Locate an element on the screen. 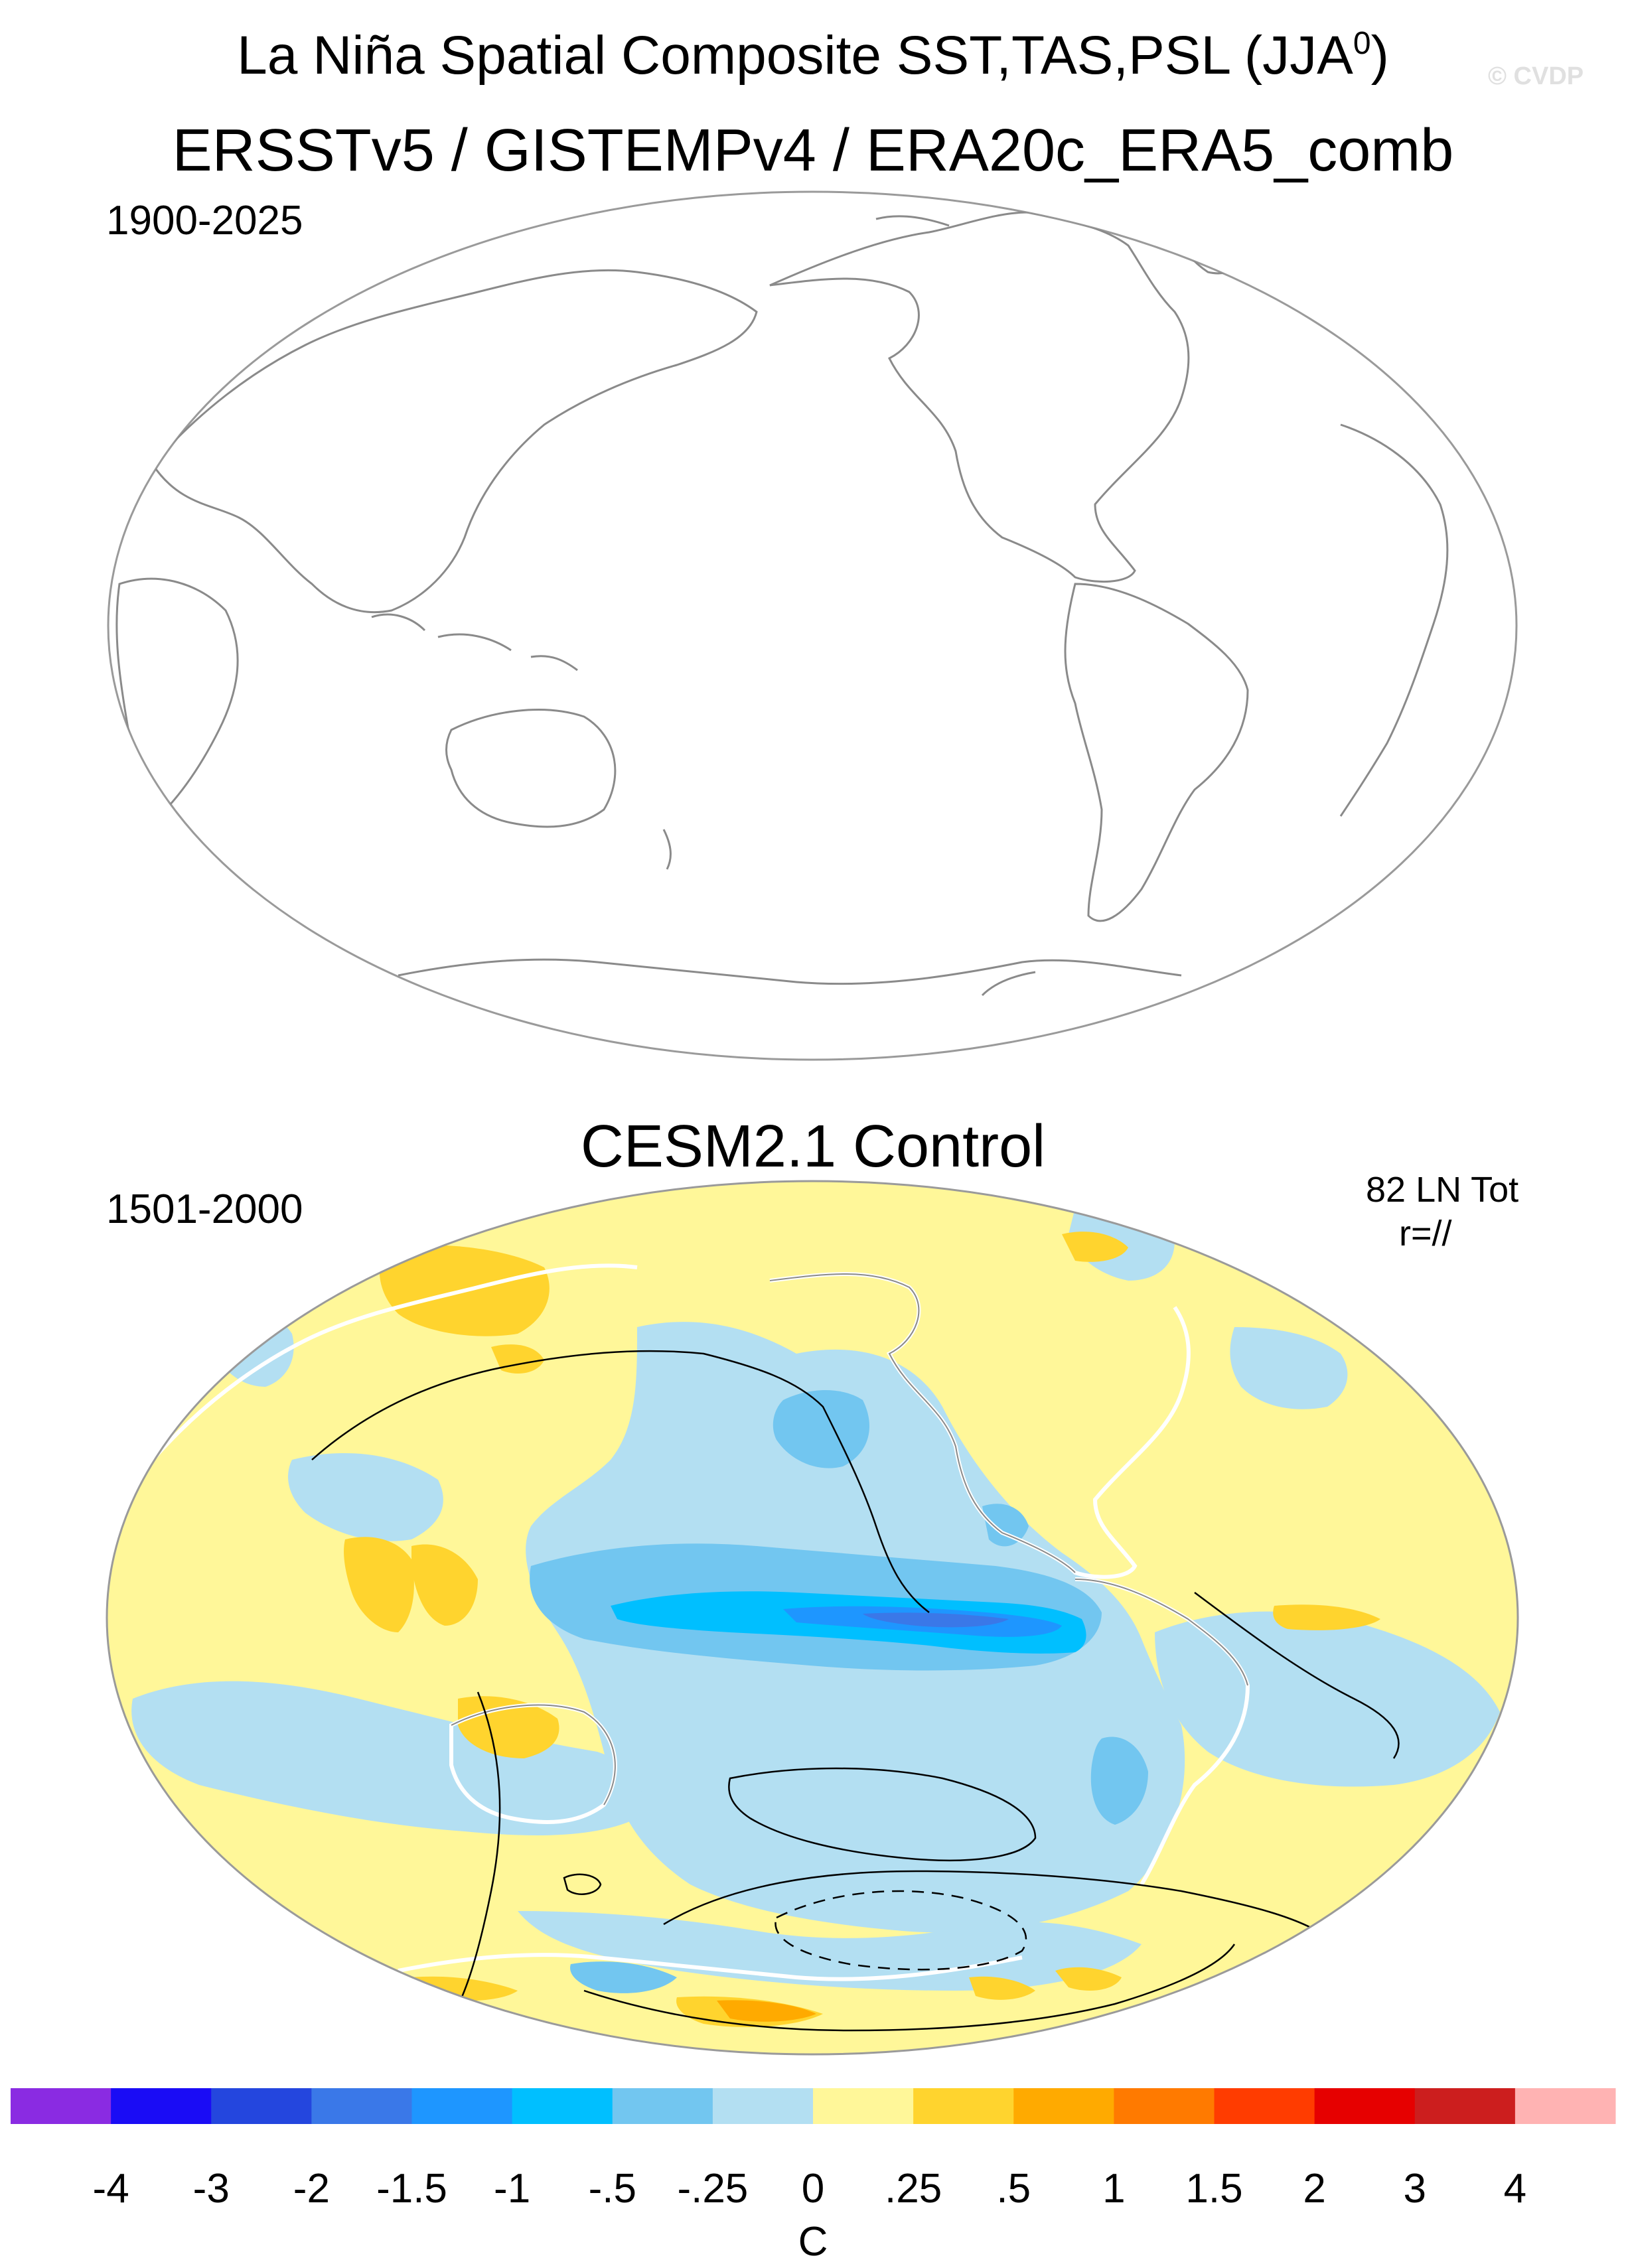 The height and width of the screenshot is (2268, 1626). cvdp-watermark: © CVDP is located at coordinates (1536, 76).